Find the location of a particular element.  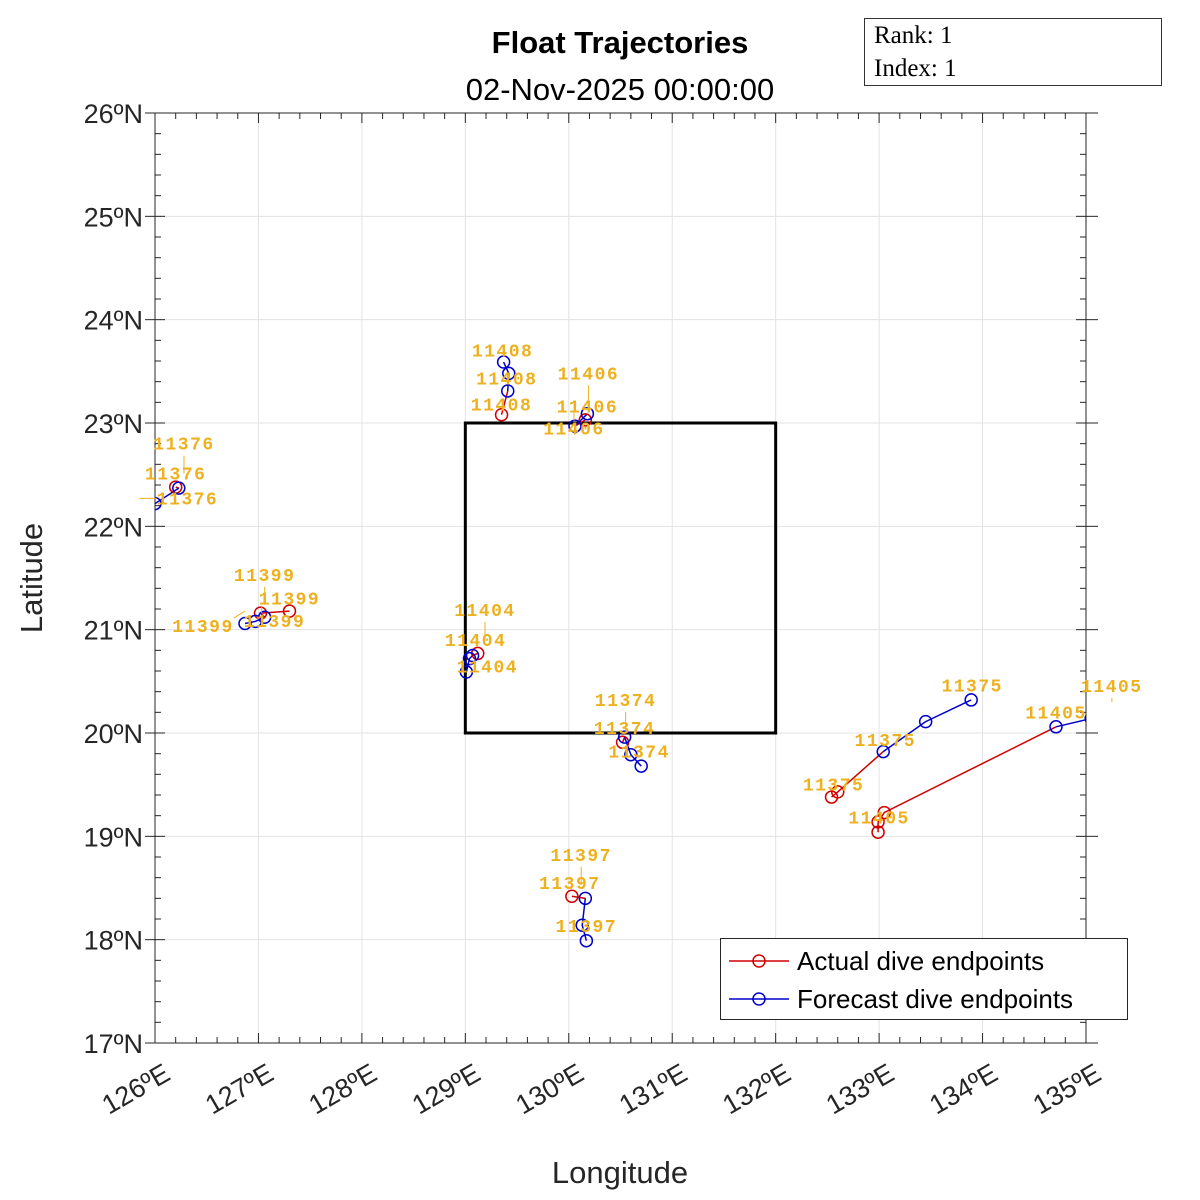

x-tick-label: 129ºE is located at coordinates (446, 1089).